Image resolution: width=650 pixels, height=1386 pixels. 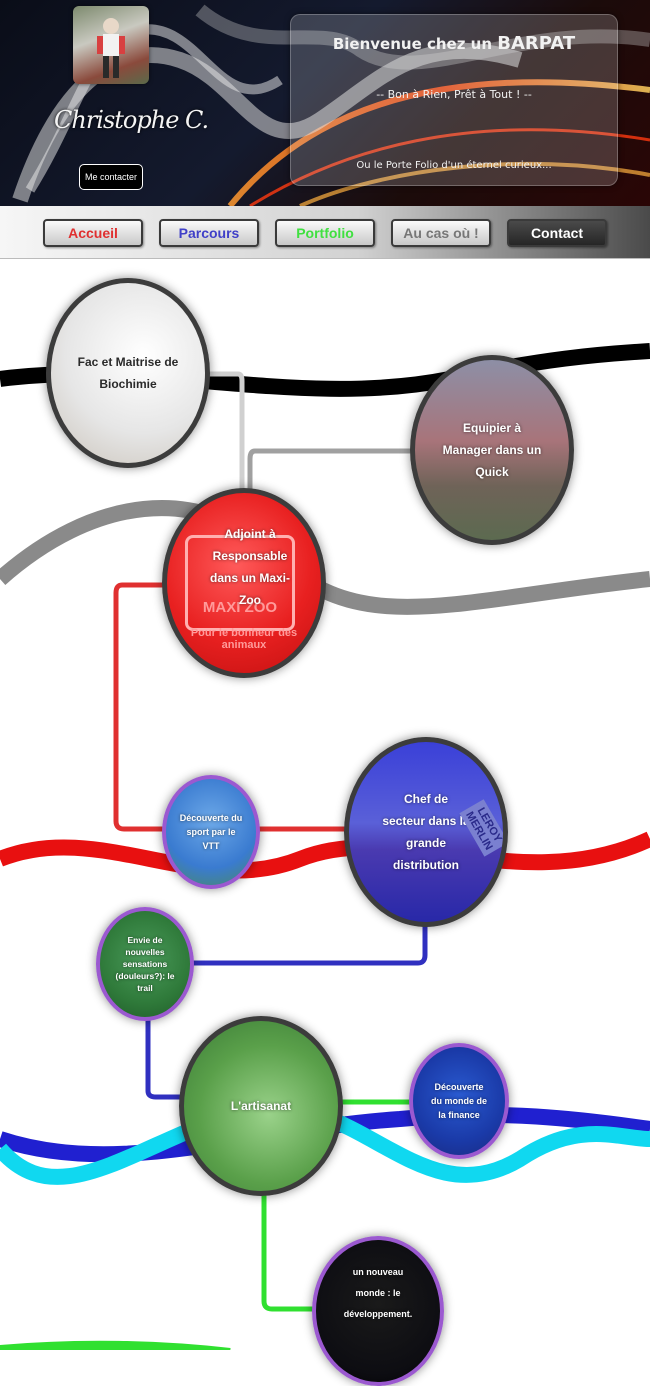 What do you see at coordinates (536, 43) in the screenshot?
I see `welcome-brand: BARPAT` at bounding box center [536, 43].